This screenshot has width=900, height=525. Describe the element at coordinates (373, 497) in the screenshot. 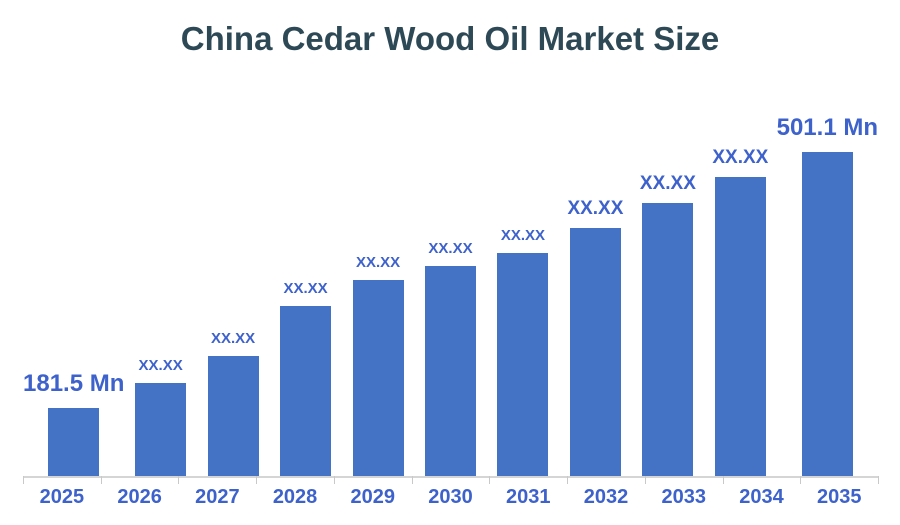

I see `x-axis-label: 2029` at that location.